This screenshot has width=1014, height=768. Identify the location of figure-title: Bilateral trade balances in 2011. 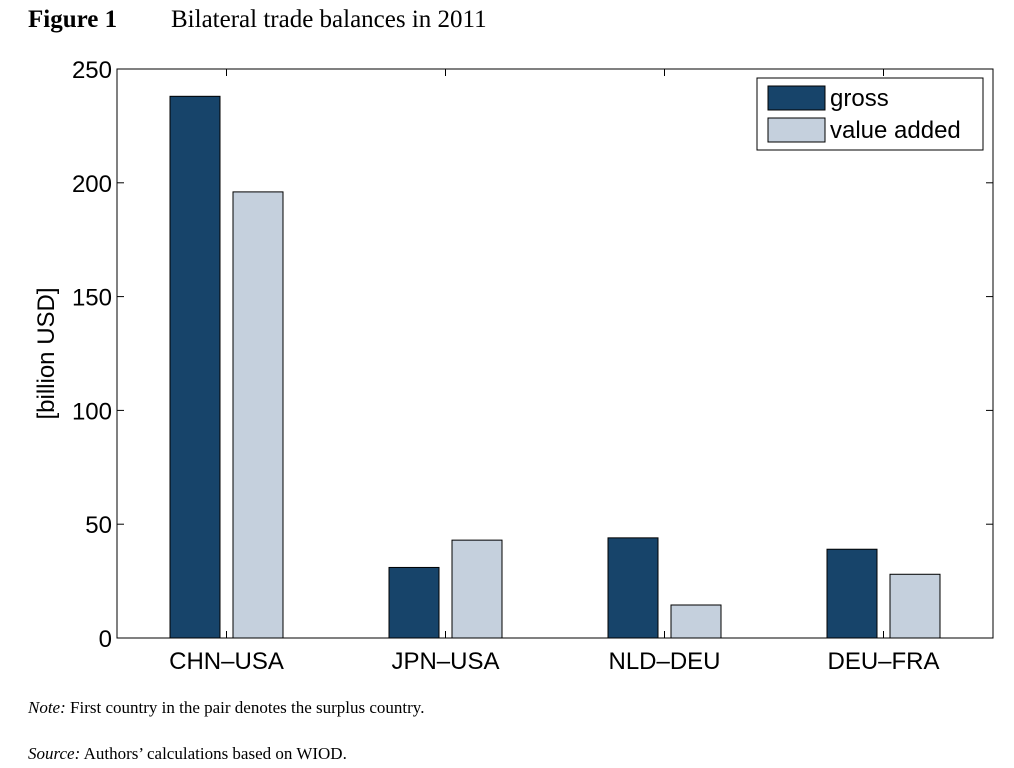
(329, 19).